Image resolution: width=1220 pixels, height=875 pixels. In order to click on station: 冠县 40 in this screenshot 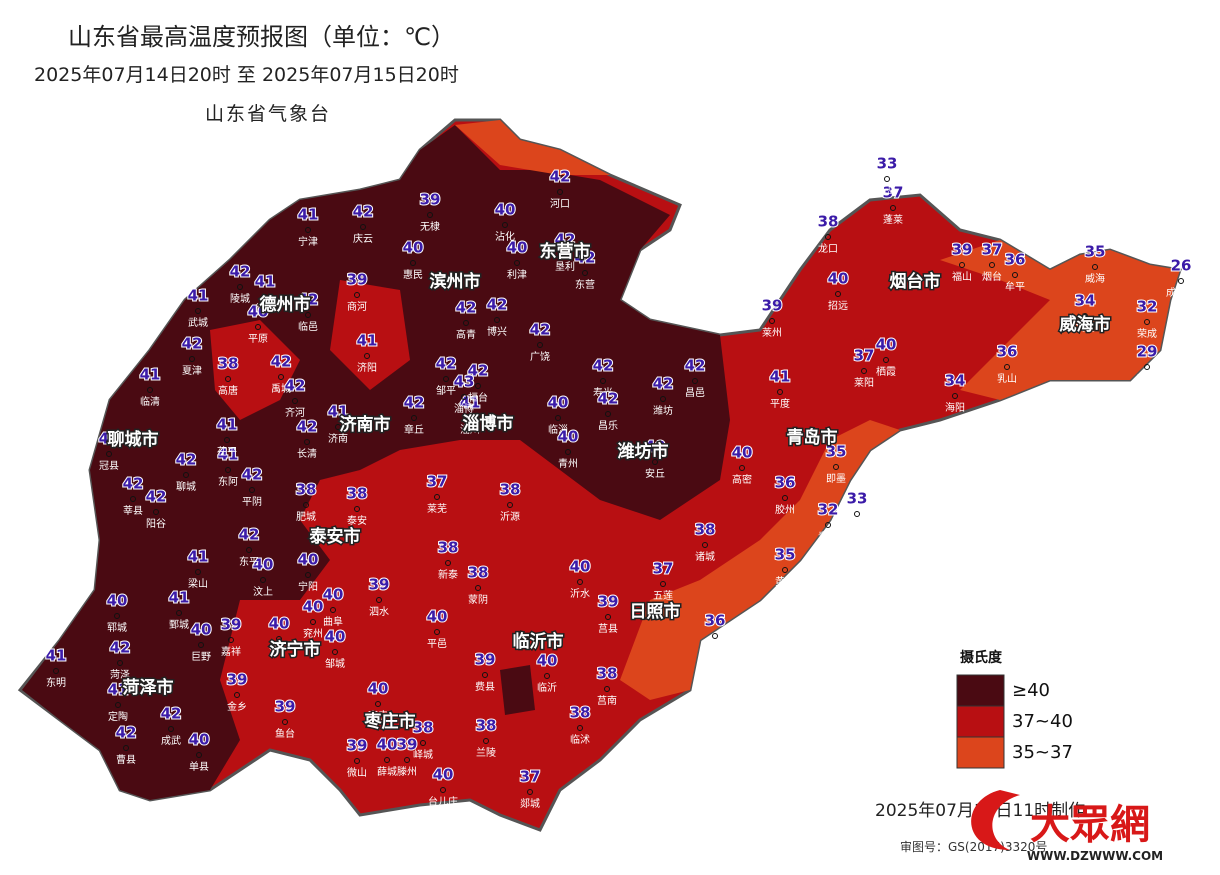, I will do `click(109, 451)`.